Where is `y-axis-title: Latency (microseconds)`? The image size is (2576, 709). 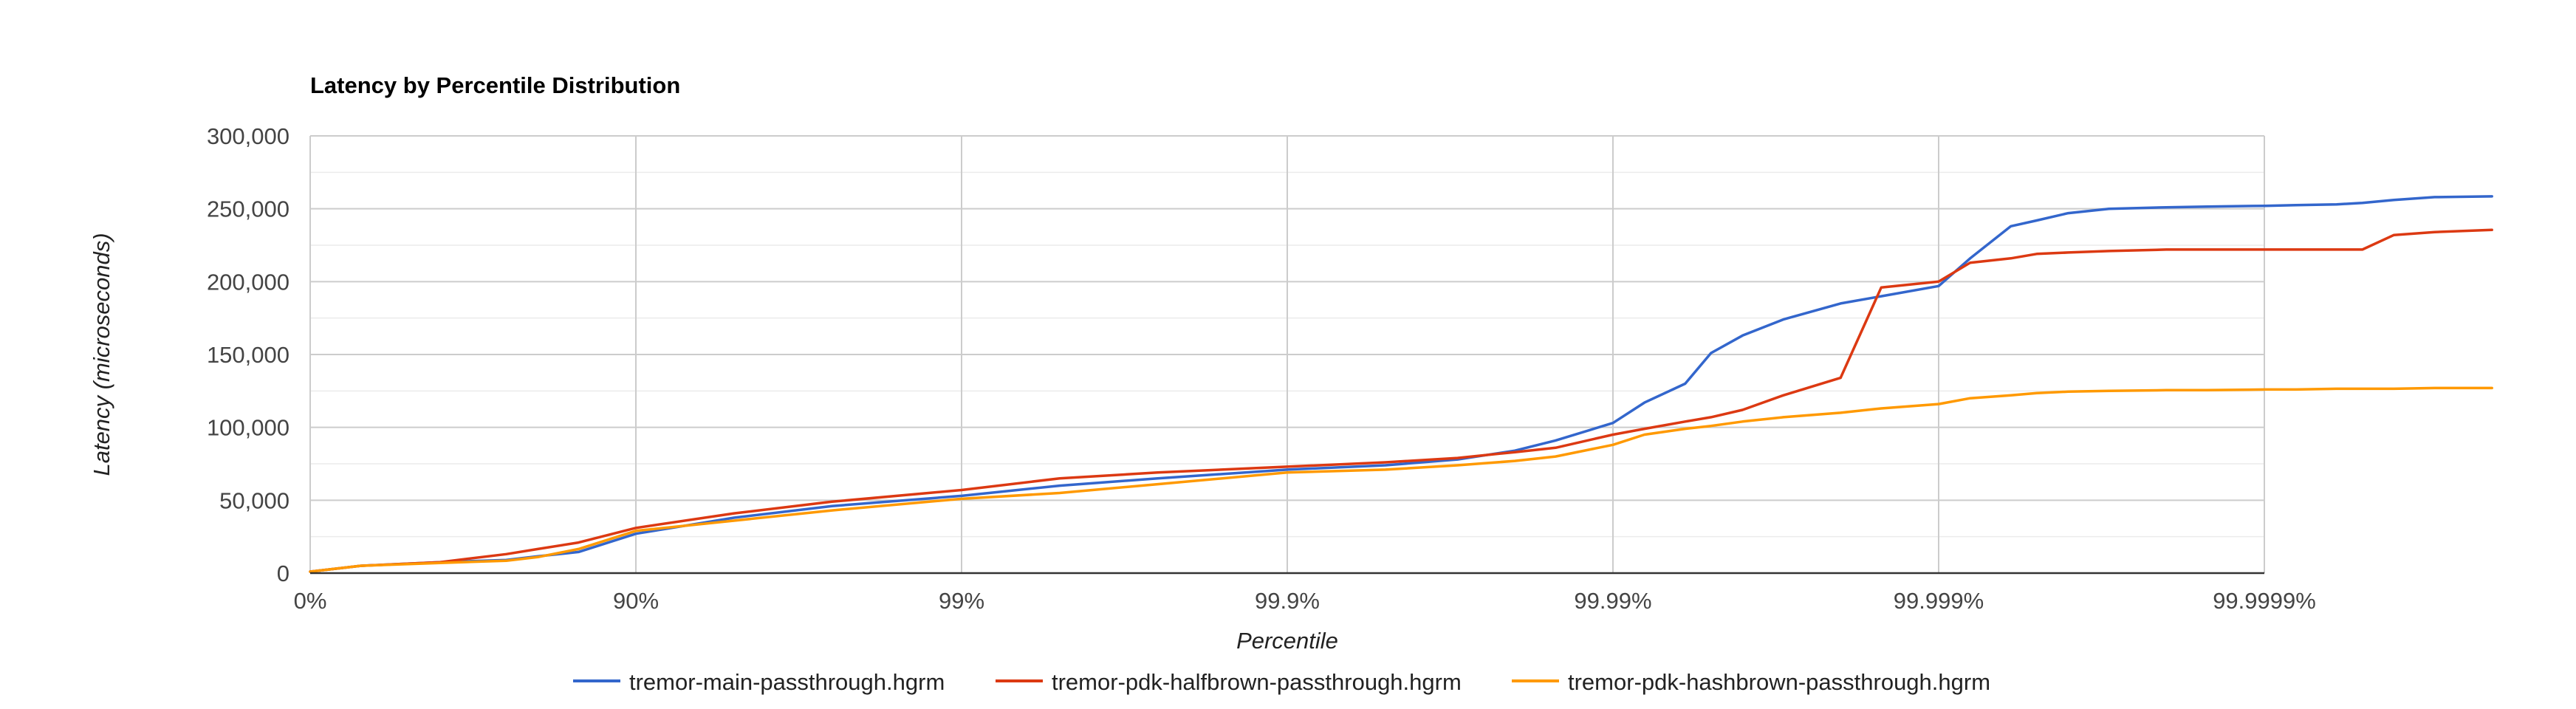
y-axis-title: Latency (microseconds) is located at coordinates (101, 354).